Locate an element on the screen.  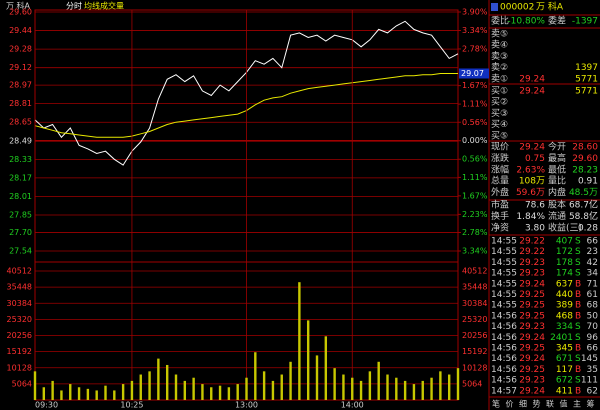
panel-tab: 势 is located at coordinates (537, 404).